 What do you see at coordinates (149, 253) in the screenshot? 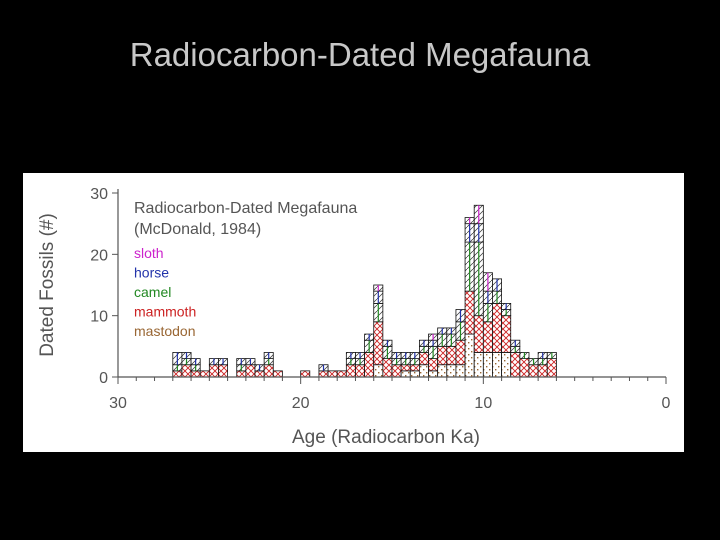
I see `legend-entry-sloth: sloth` at bounding box center [149, 253].